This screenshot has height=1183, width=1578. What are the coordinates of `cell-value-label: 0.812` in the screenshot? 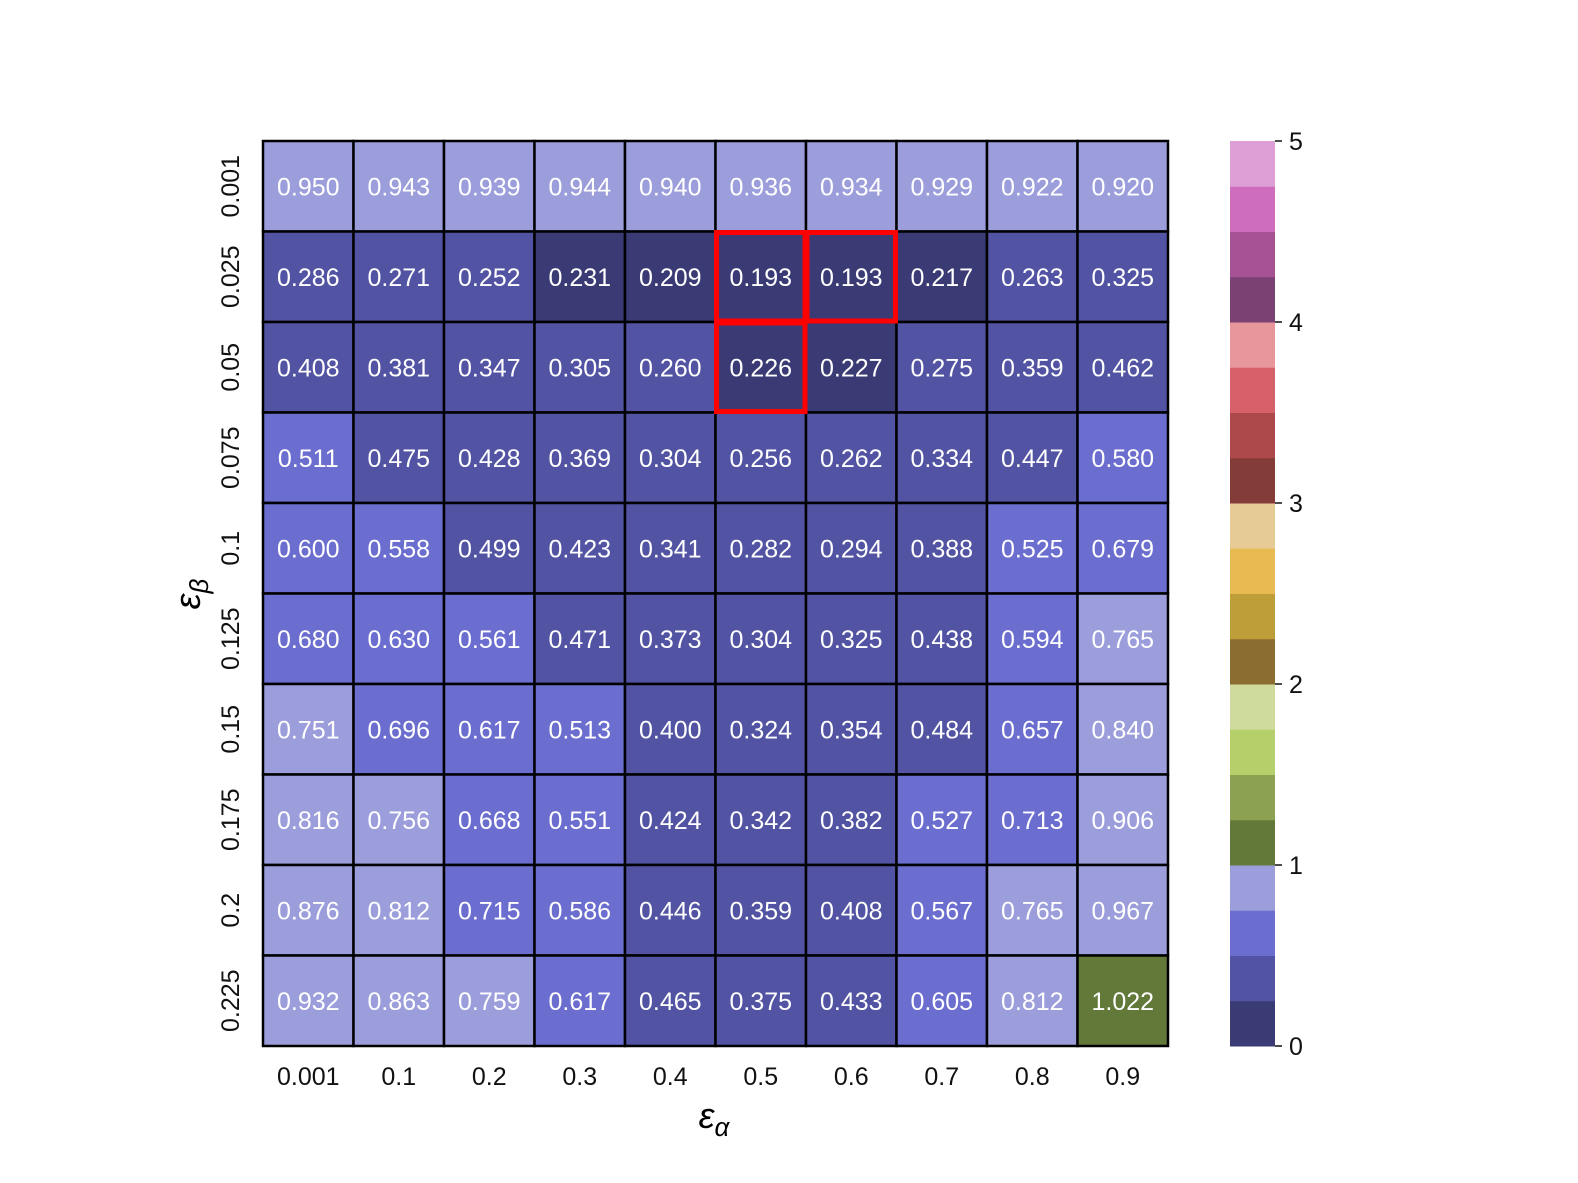 It's located at (1032, 1002).